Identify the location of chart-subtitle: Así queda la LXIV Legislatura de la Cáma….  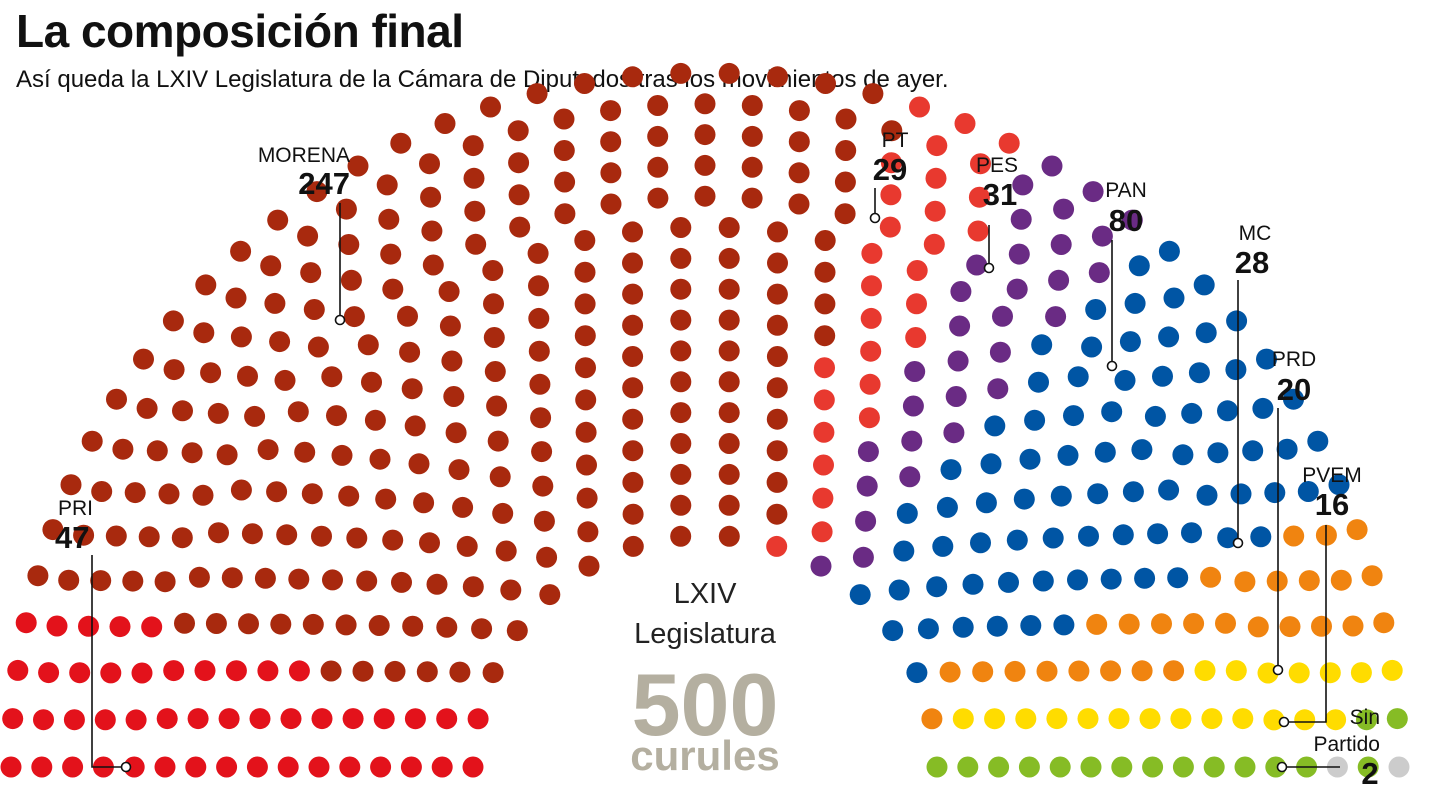
(482, 79).